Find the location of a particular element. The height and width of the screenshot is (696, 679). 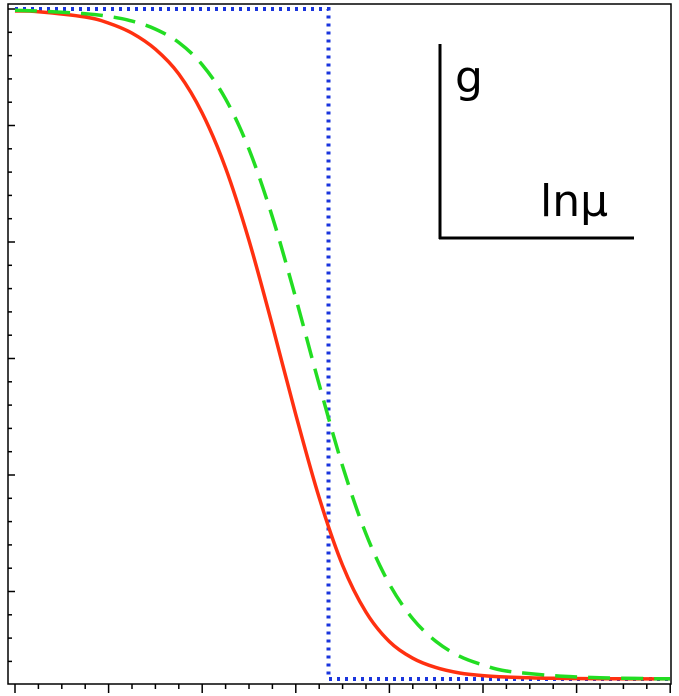

inset-y-label: g is located at coordinates (469, 77).